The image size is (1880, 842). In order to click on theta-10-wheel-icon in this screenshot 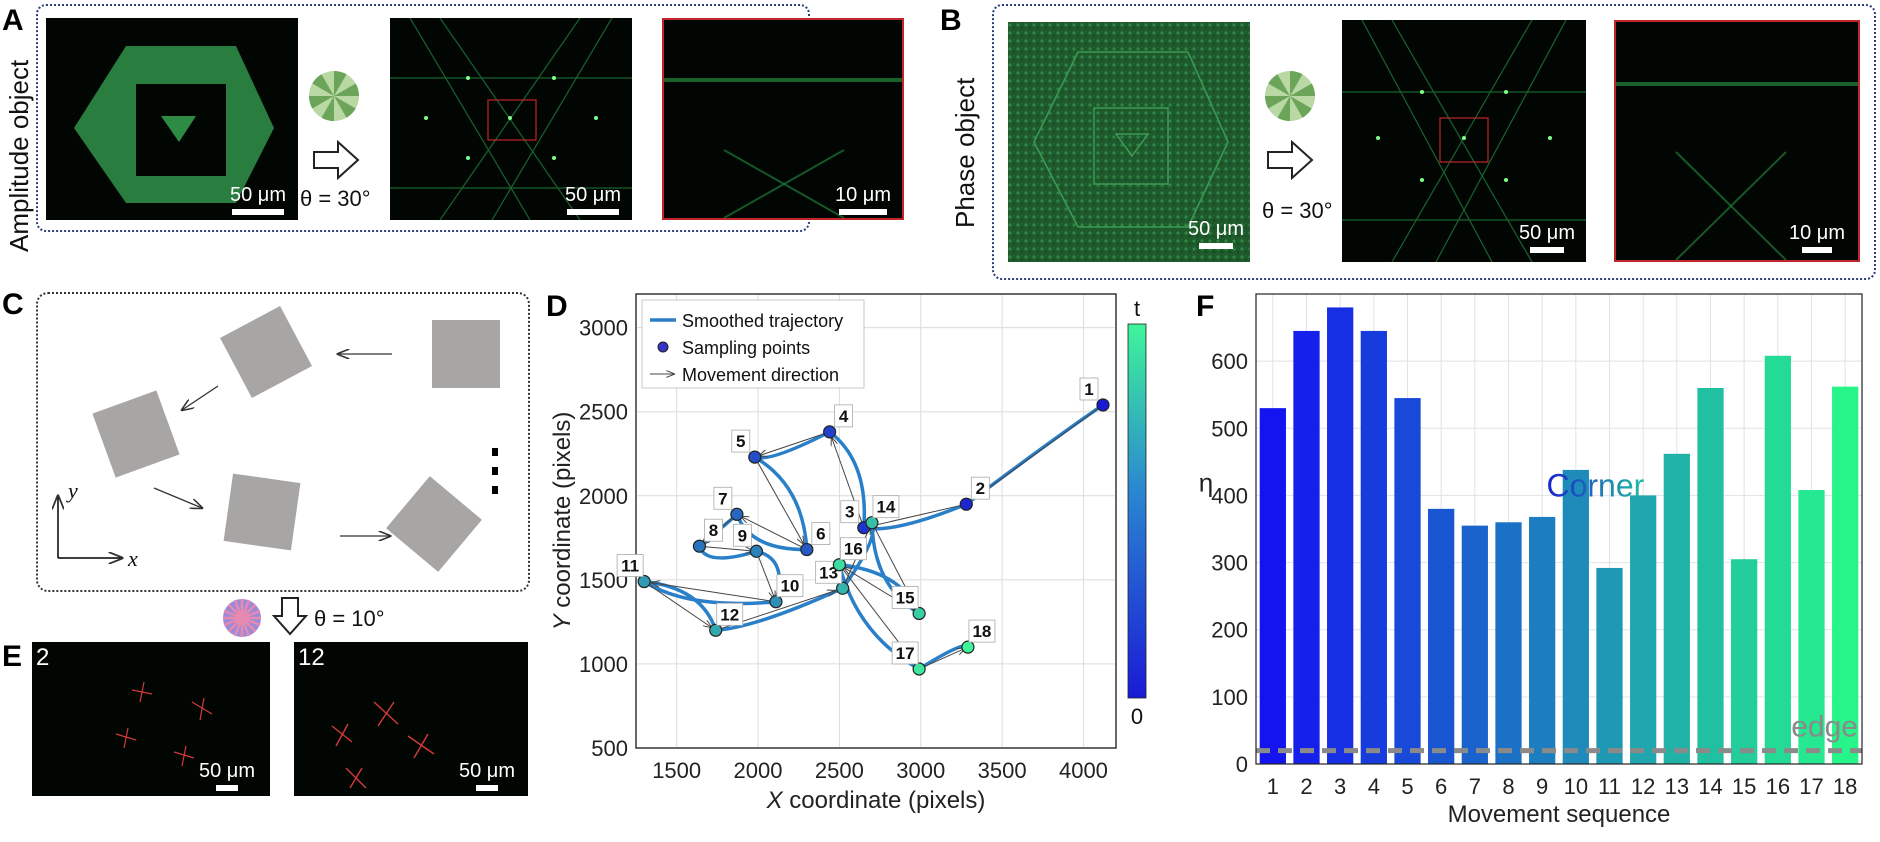, I will do `click(242, 620)`.